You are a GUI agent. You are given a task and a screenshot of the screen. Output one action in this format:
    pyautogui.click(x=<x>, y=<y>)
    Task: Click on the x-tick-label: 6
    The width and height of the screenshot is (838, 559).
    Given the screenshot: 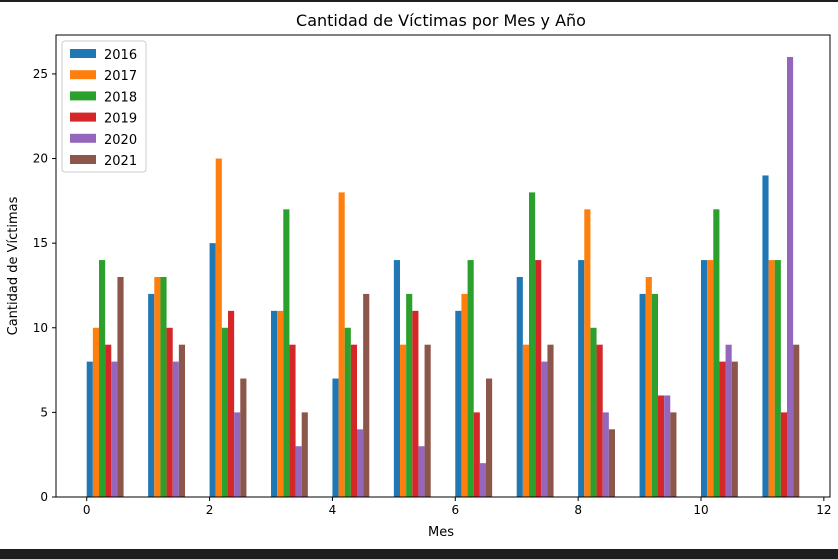 What is the action you would take?
    pyautogui.click(x=455, y=510)
    